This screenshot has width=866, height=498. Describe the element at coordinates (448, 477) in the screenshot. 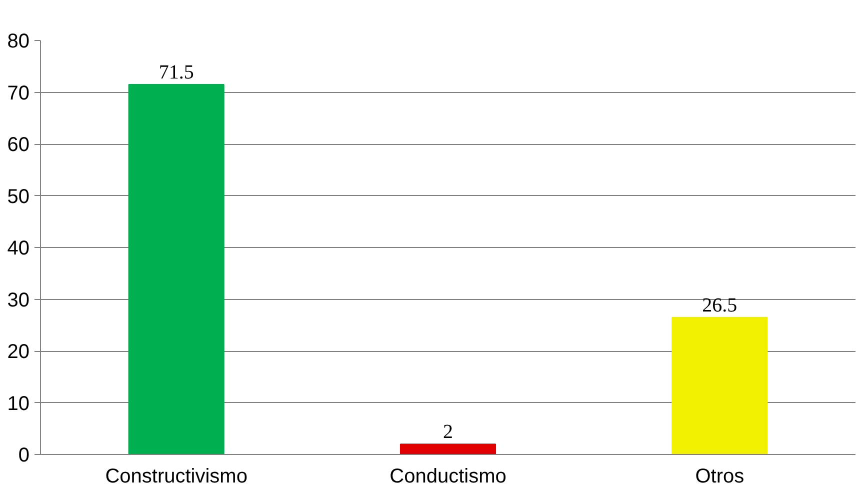

I see `x-tick-label: Conductismo` at that location.